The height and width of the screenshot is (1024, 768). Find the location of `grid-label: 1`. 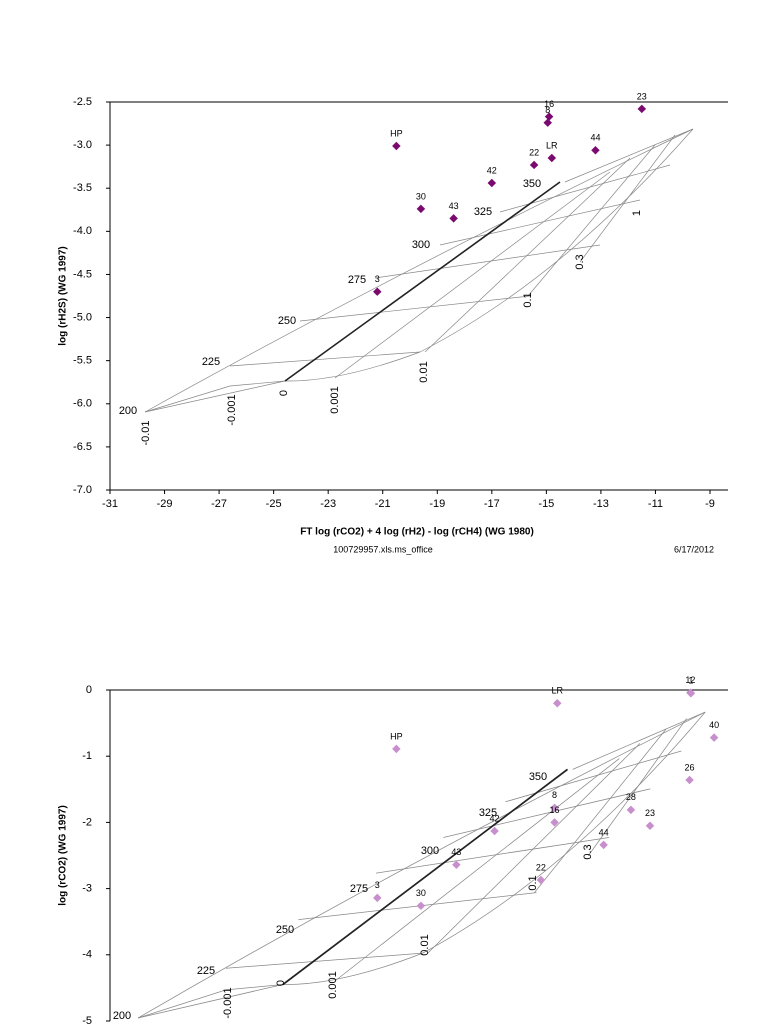

grid-label: 1 is located at coordinates (637, 213).